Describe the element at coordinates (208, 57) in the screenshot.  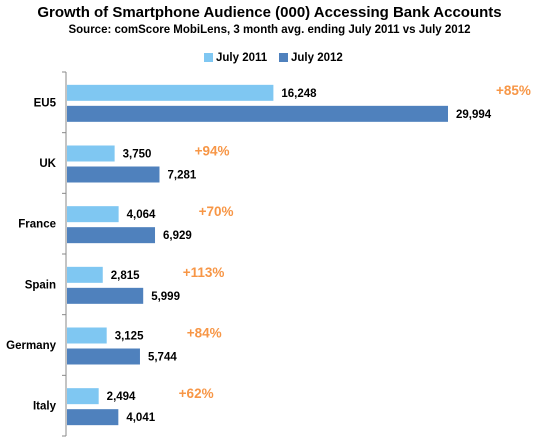
I see `legend-swatch-july-2011` at that location.